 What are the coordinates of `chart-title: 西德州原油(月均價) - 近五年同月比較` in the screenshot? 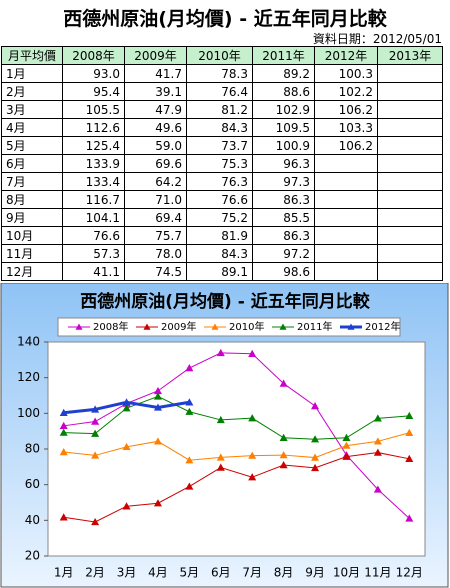 It's located at (225, 301).